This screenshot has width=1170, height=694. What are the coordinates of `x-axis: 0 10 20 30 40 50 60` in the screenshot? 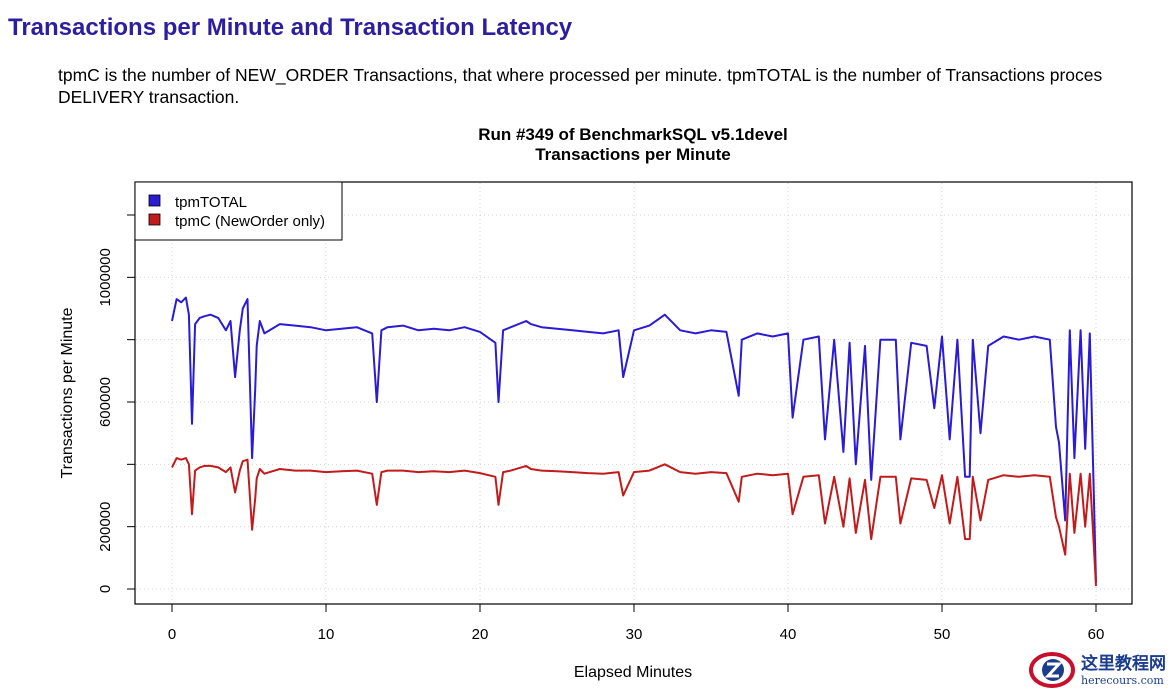 It's located at (636, 623).